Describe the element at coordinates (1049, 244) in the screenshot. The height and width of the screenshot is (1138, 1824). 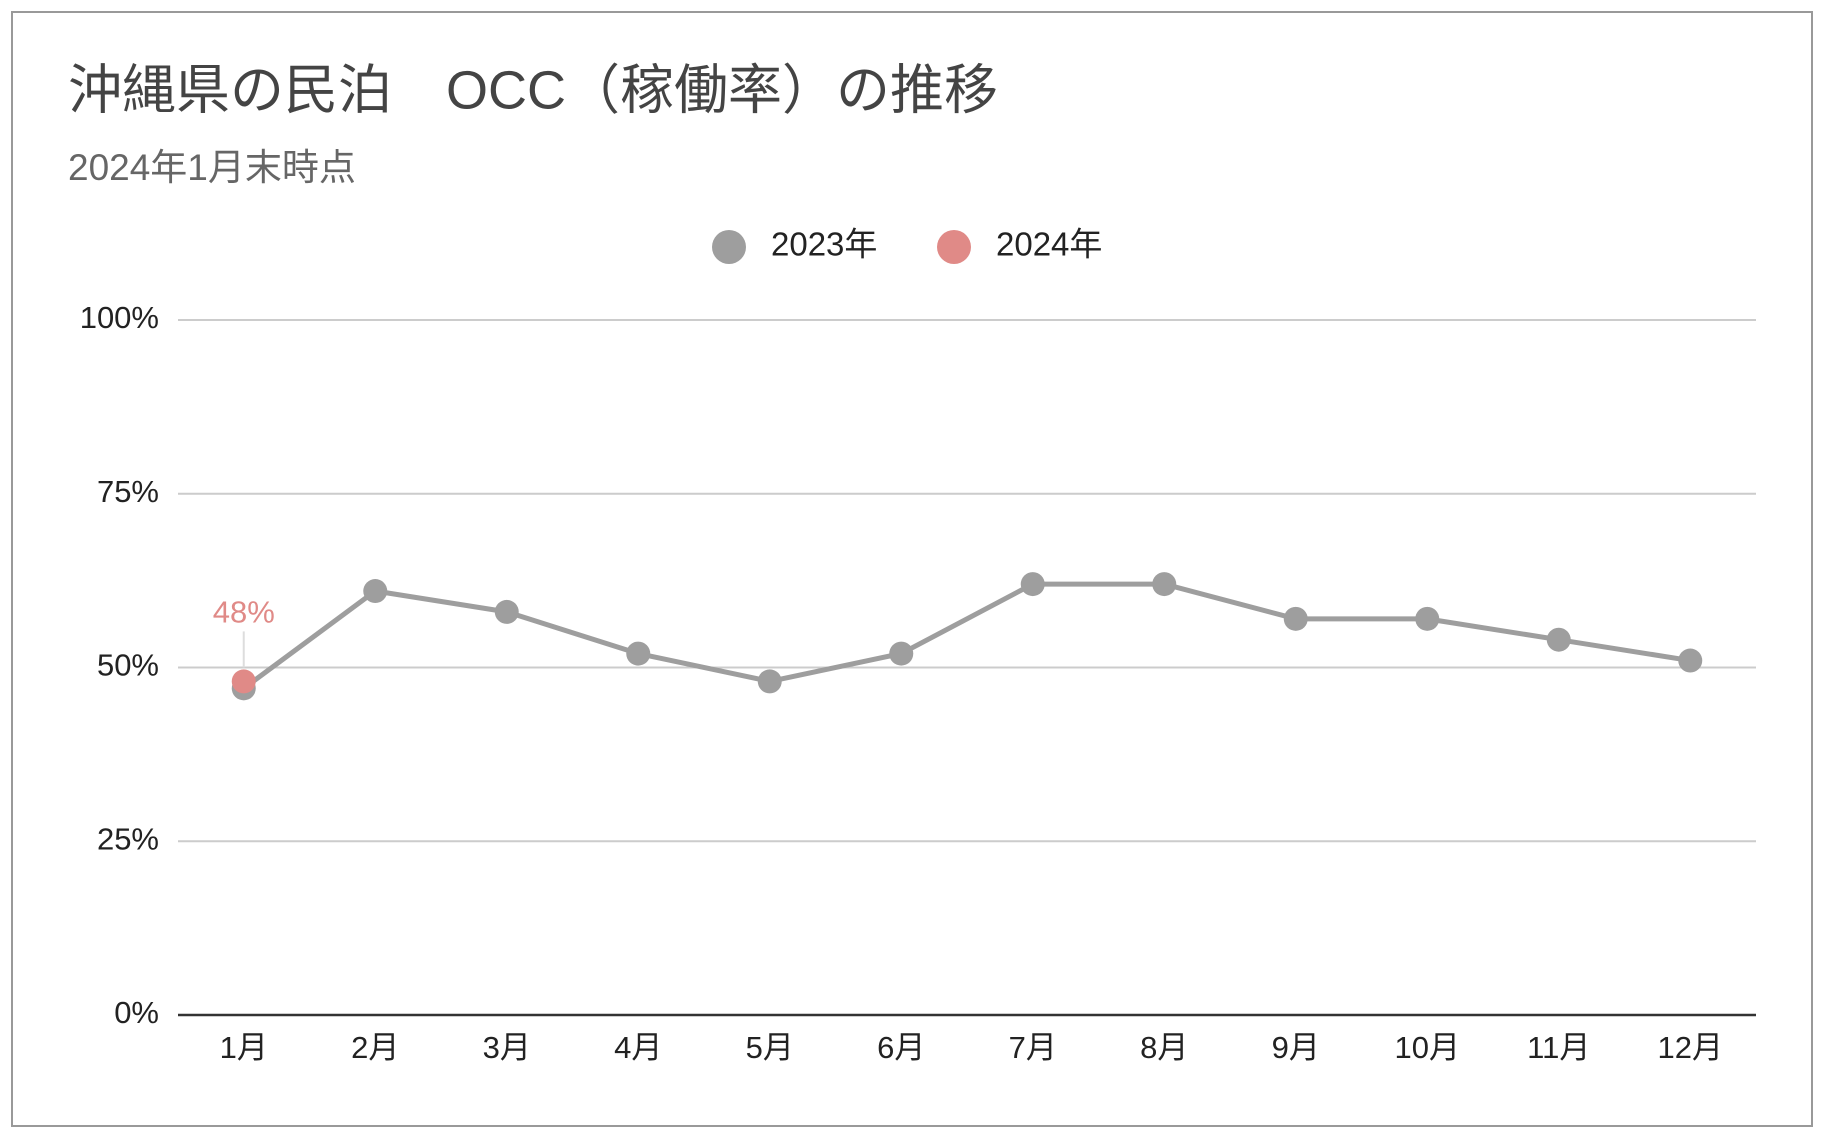
I see `legend-label: 2024年` at that location.